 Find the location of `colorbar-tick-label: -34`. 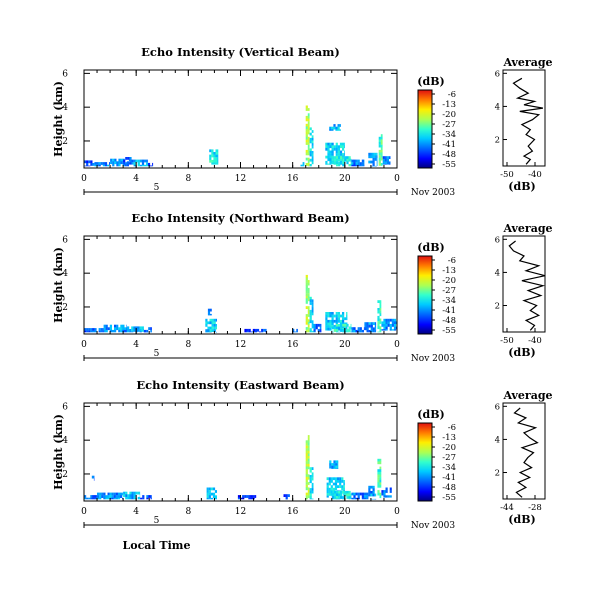

colorbar-tick-label: -34 is located at coordinates (449, 468).